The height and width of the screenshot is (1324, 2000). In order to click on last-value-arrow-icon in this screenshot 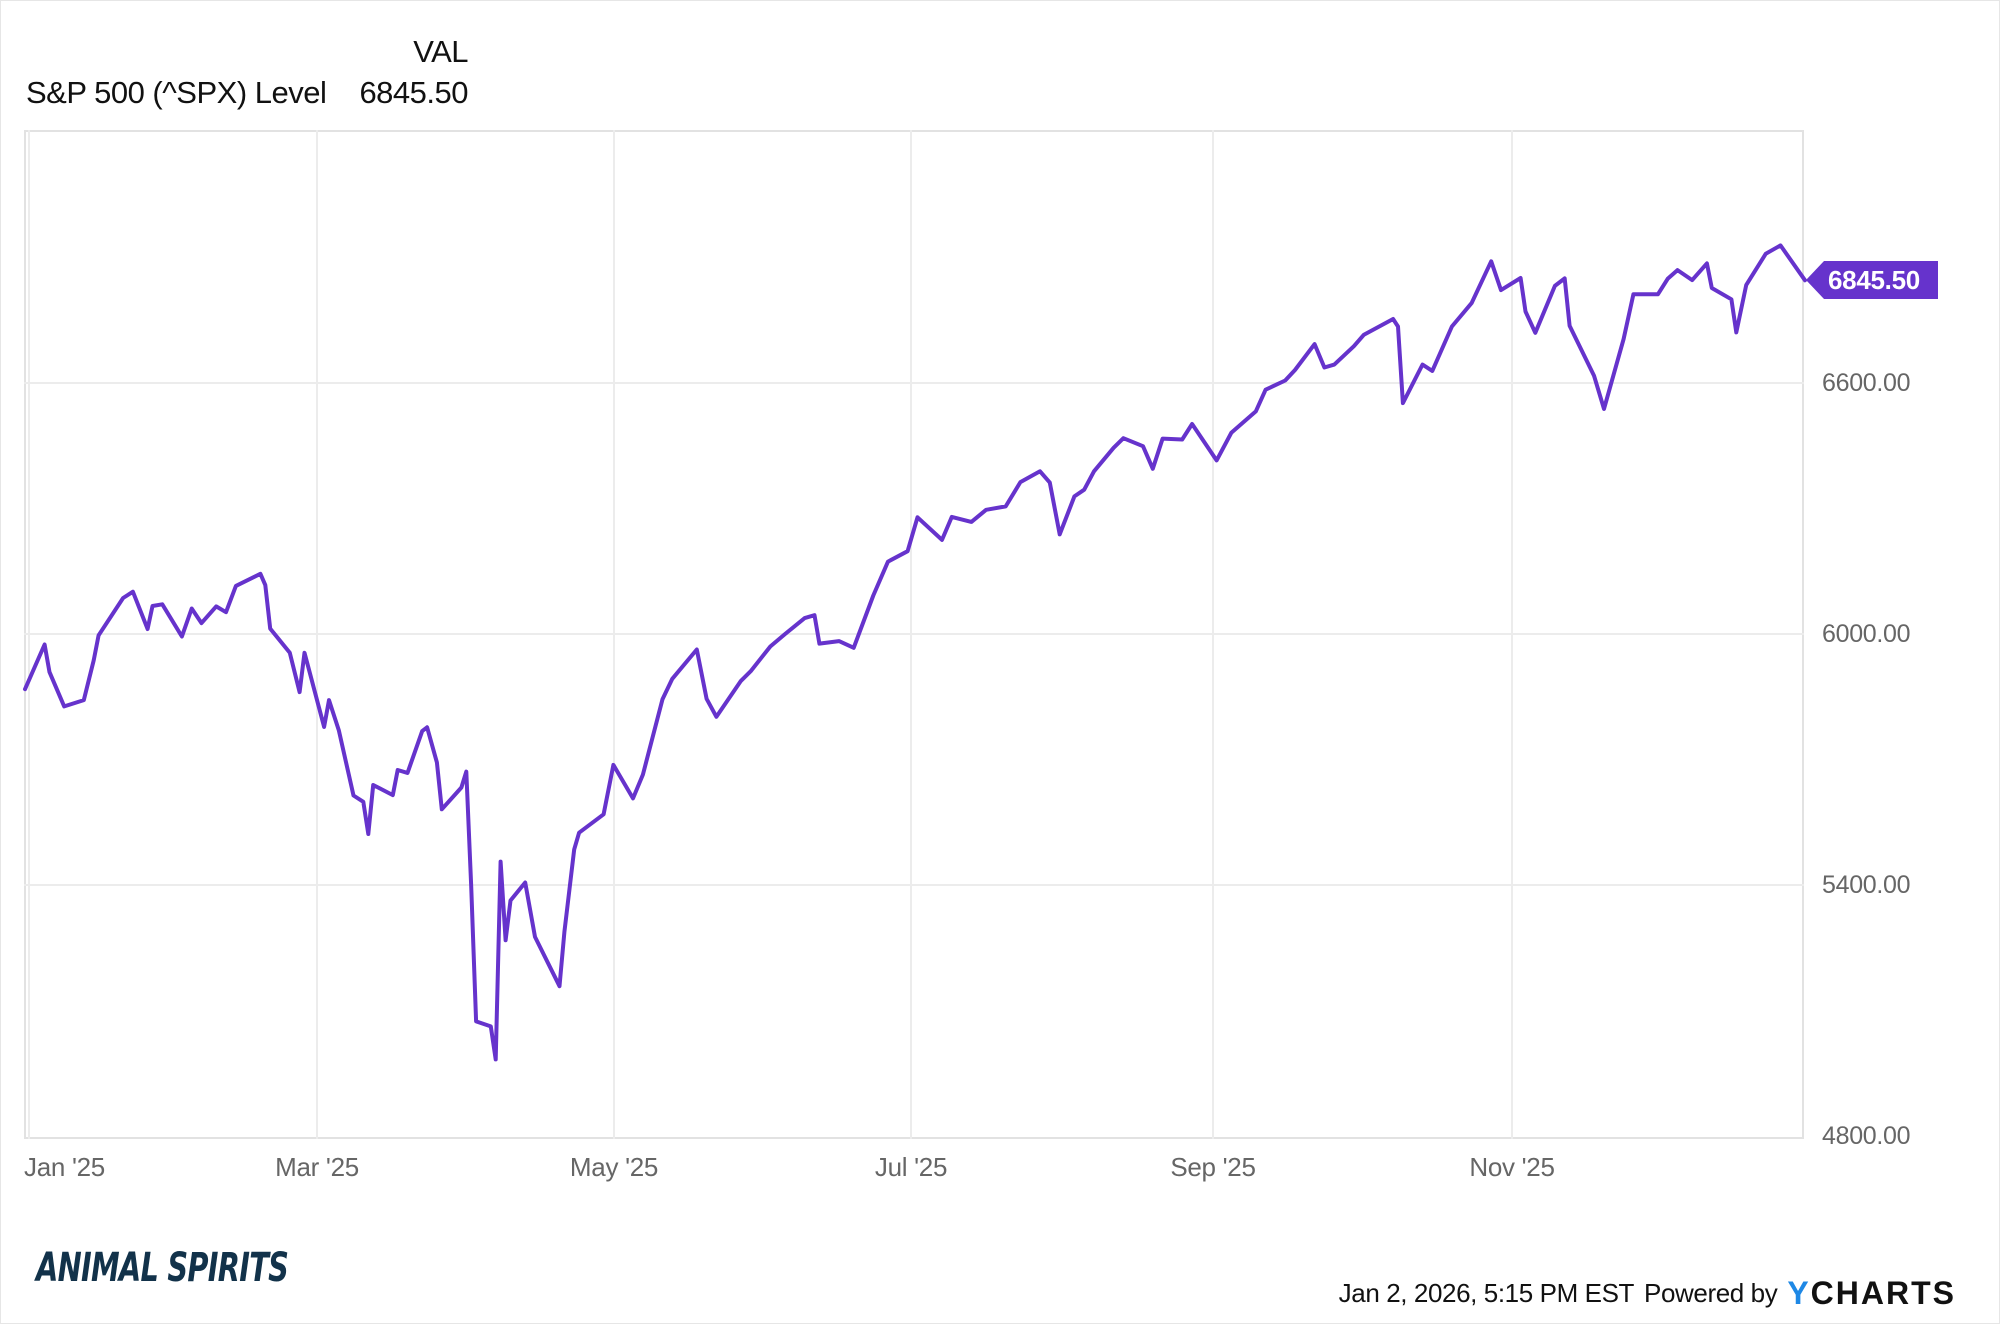, I will do `click(1815, 280)`.